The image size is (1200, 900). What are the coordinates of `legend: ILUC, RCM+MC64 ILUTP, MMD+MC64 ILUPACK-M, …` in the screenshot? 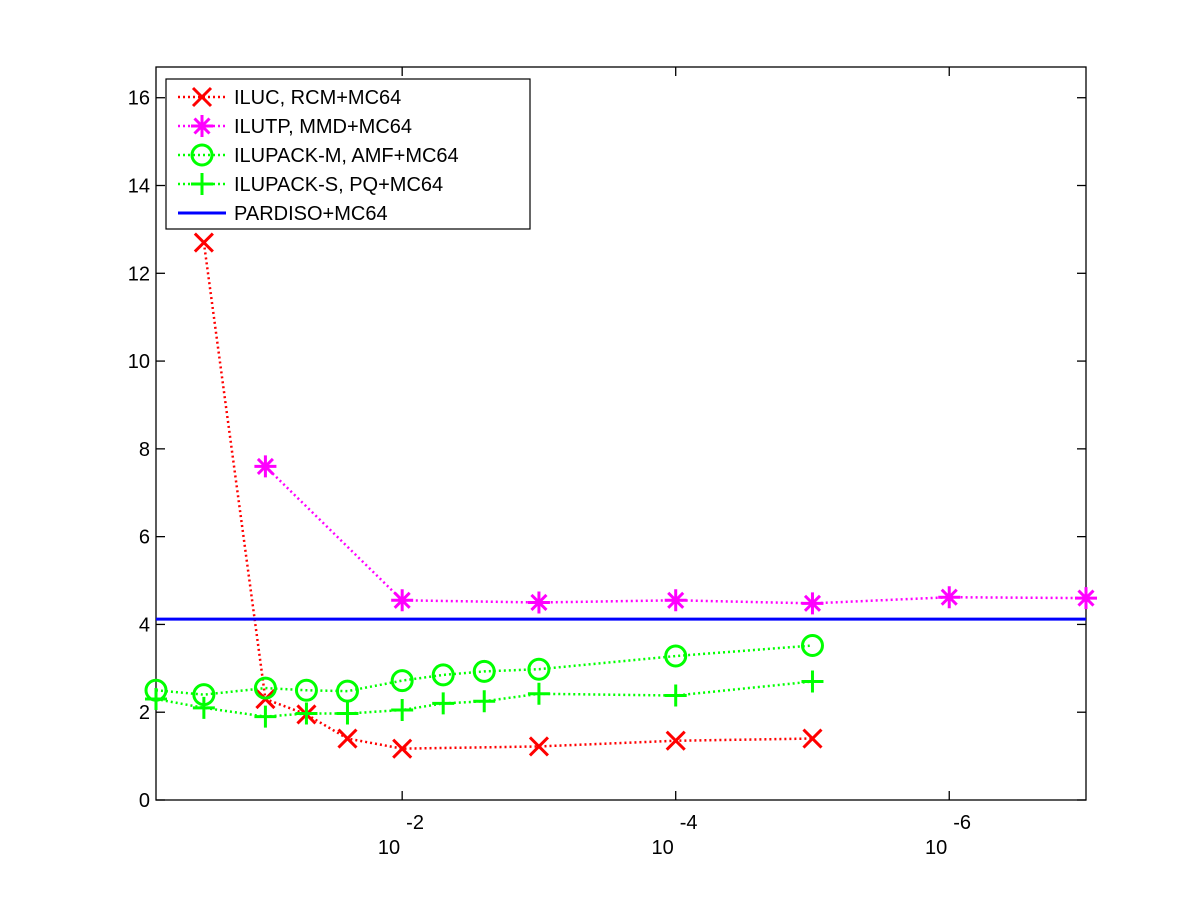 It's located at (348, 154).